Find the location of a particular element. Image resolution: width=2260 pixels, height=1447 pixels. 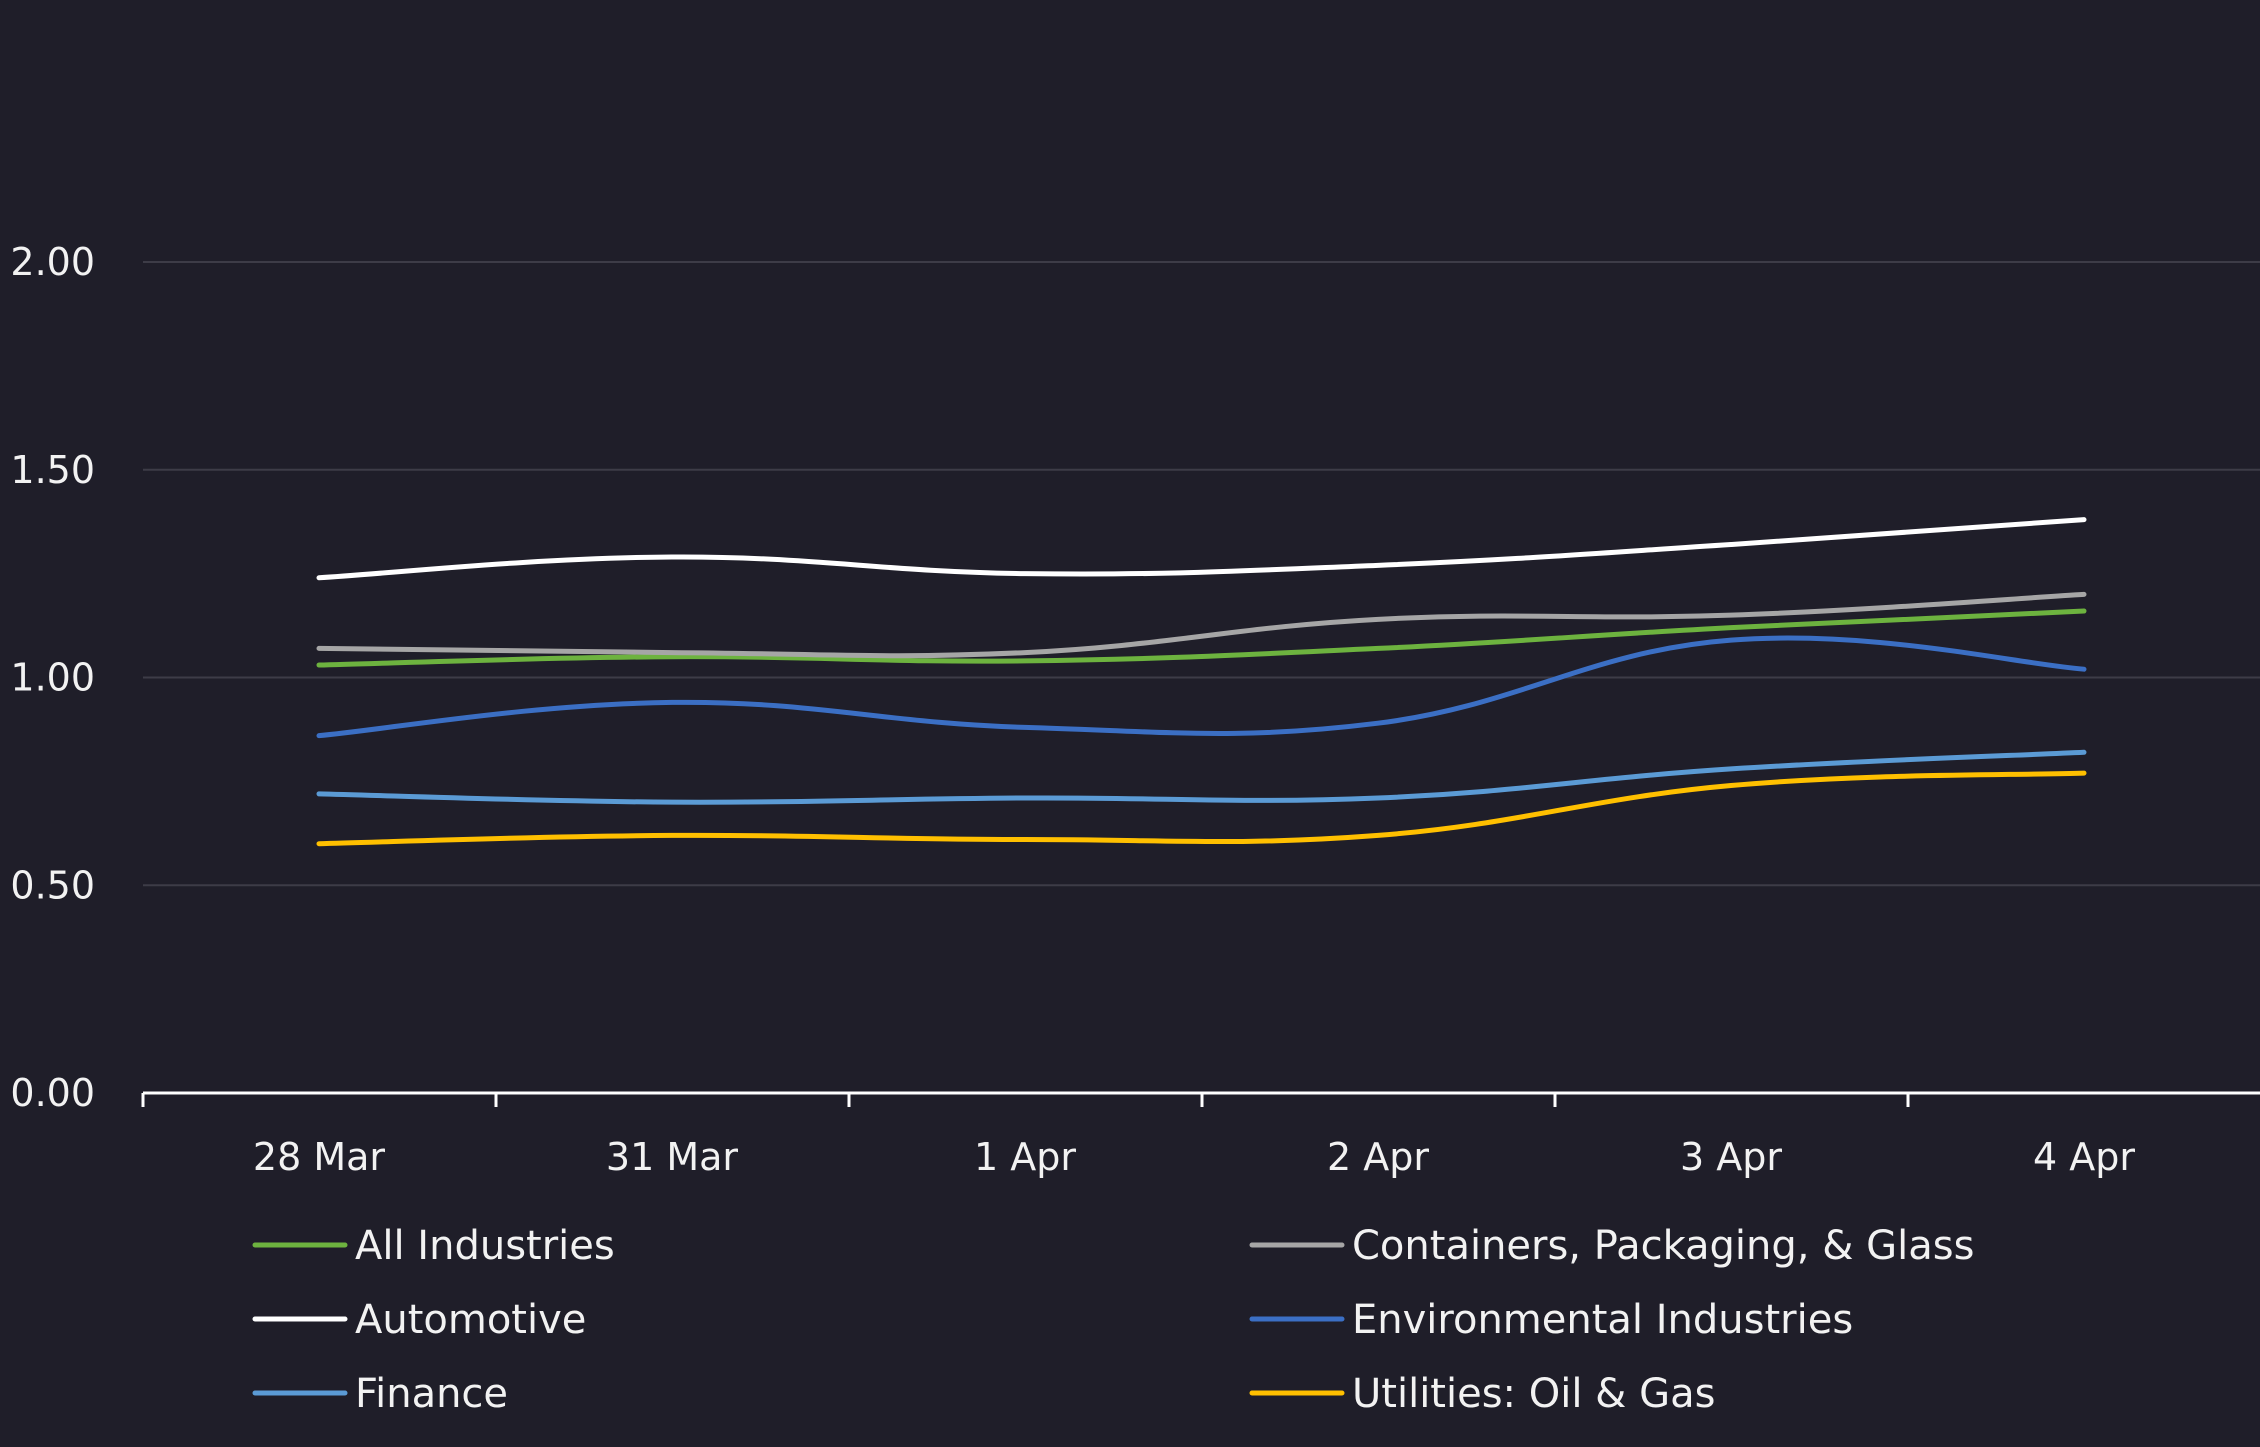

y-tick-label: 0.00 is located at coordinates (52, 1093).